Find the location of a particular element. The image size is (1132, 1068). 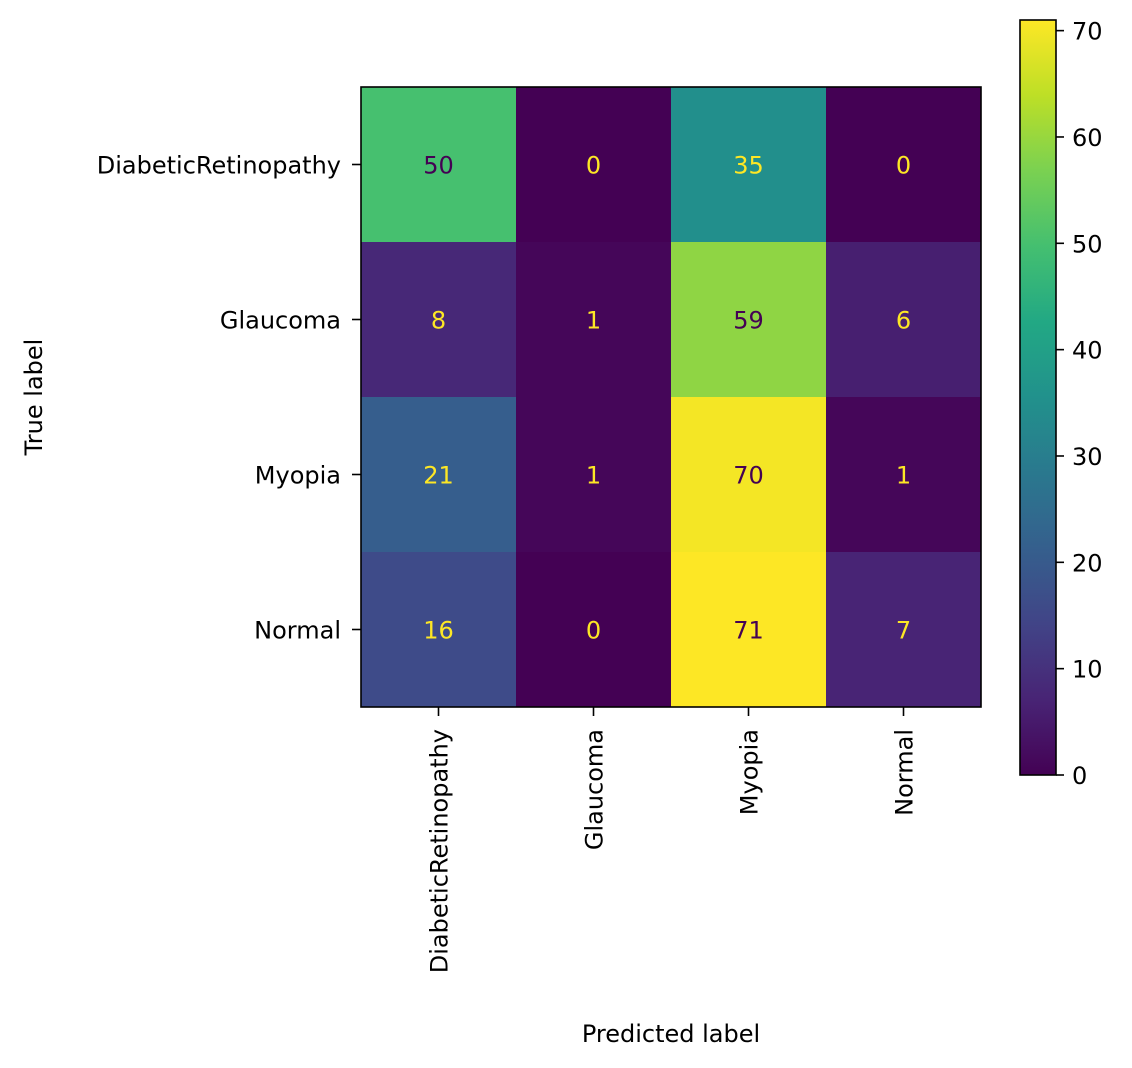

cell-value-label: 71 is located at coordinates (748, 631).